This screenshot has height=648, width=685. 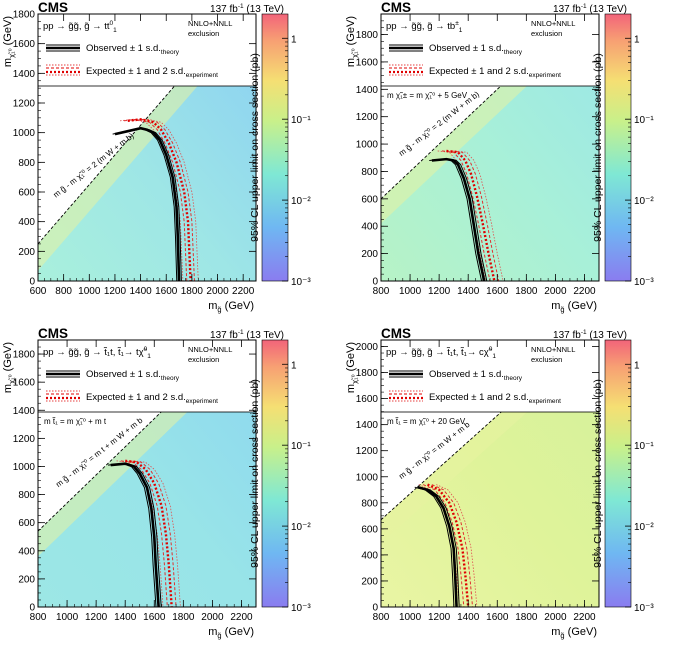 What do you see at coordinates (80, 27) in the screenshot?
I see `process-label: pp → g̃g̃, g̃ → tt01` at bounding box center [80, 27].